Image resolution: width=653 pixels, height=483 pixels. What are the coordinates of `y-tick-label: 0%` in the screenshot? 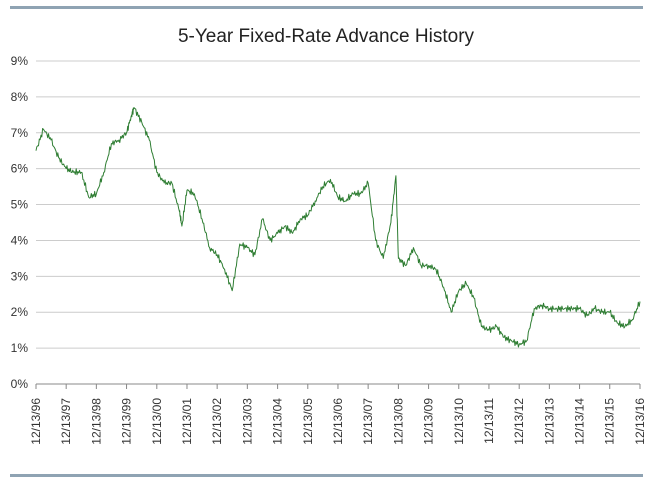 It's located at (20, 384).